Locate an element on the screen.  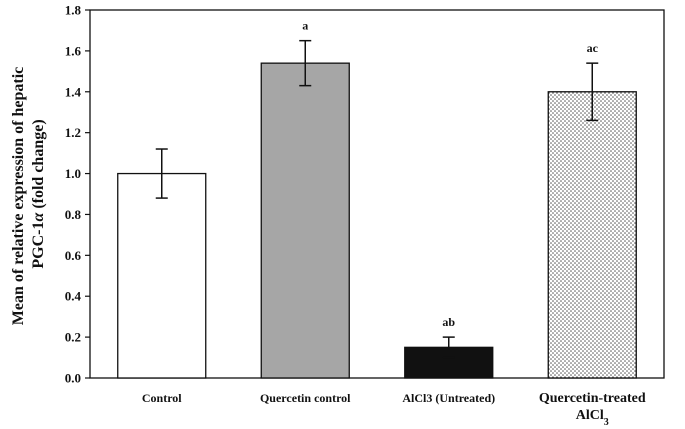
y-axis-title-line1: Mean of relative expression of hepatic is located at coordinates (18, 196).